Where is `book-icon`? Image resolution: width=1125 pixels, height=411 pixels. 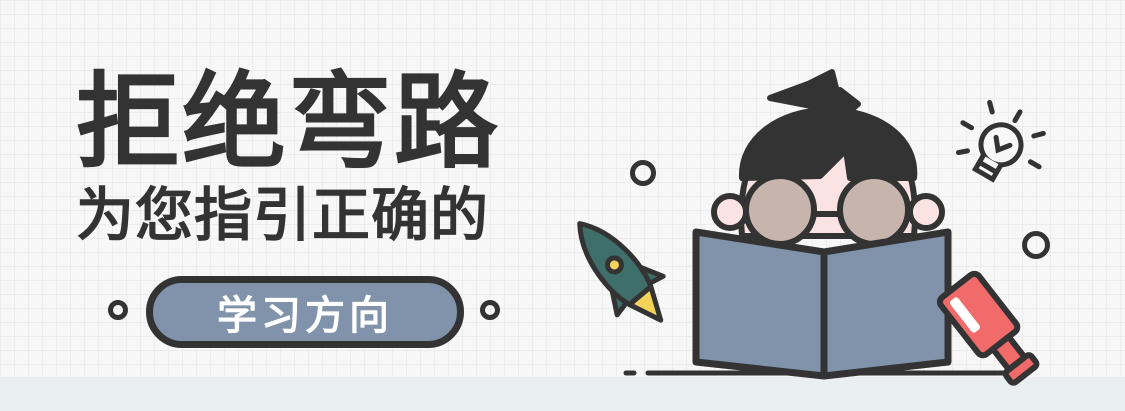 book-icon is located at coordinates (822, 304).